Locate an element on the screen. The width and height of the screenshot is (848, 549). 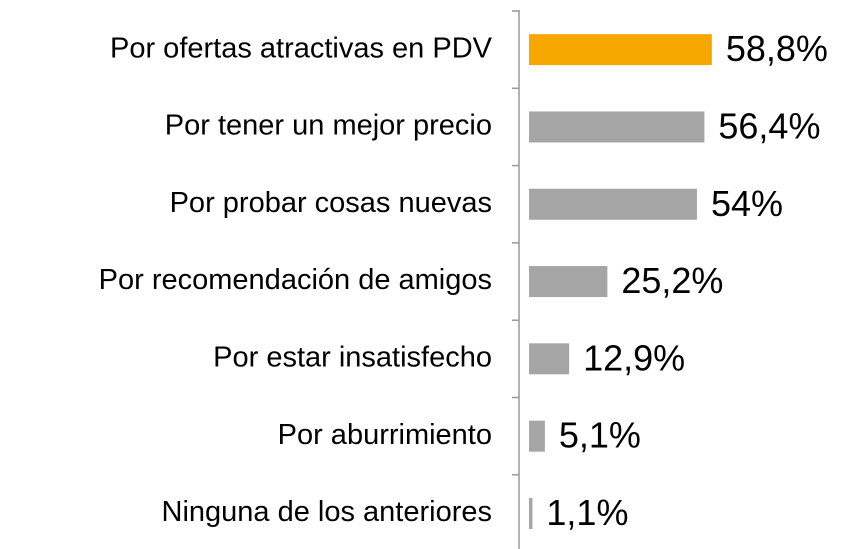
category-label: Por recomendación de amigos is located at coordinates (295, 280).